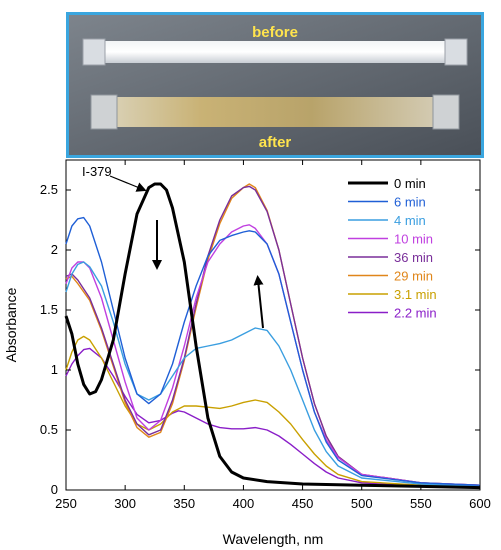  I want to click on x-tick-label: 550, so click(421, 503).